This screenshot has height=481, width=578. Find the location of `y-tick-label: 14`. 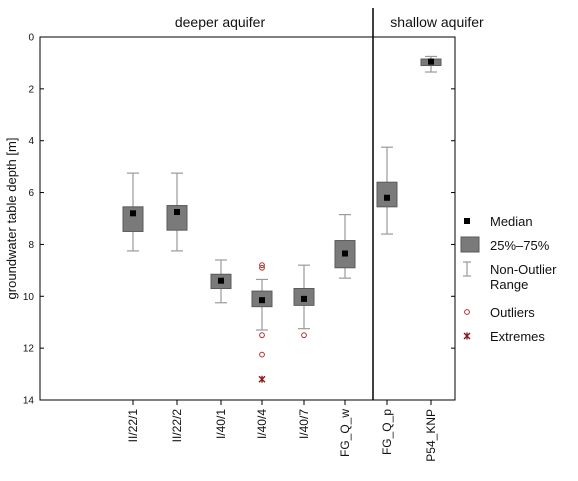

y-tick-label: 14 is located at coordinates (29, 401).